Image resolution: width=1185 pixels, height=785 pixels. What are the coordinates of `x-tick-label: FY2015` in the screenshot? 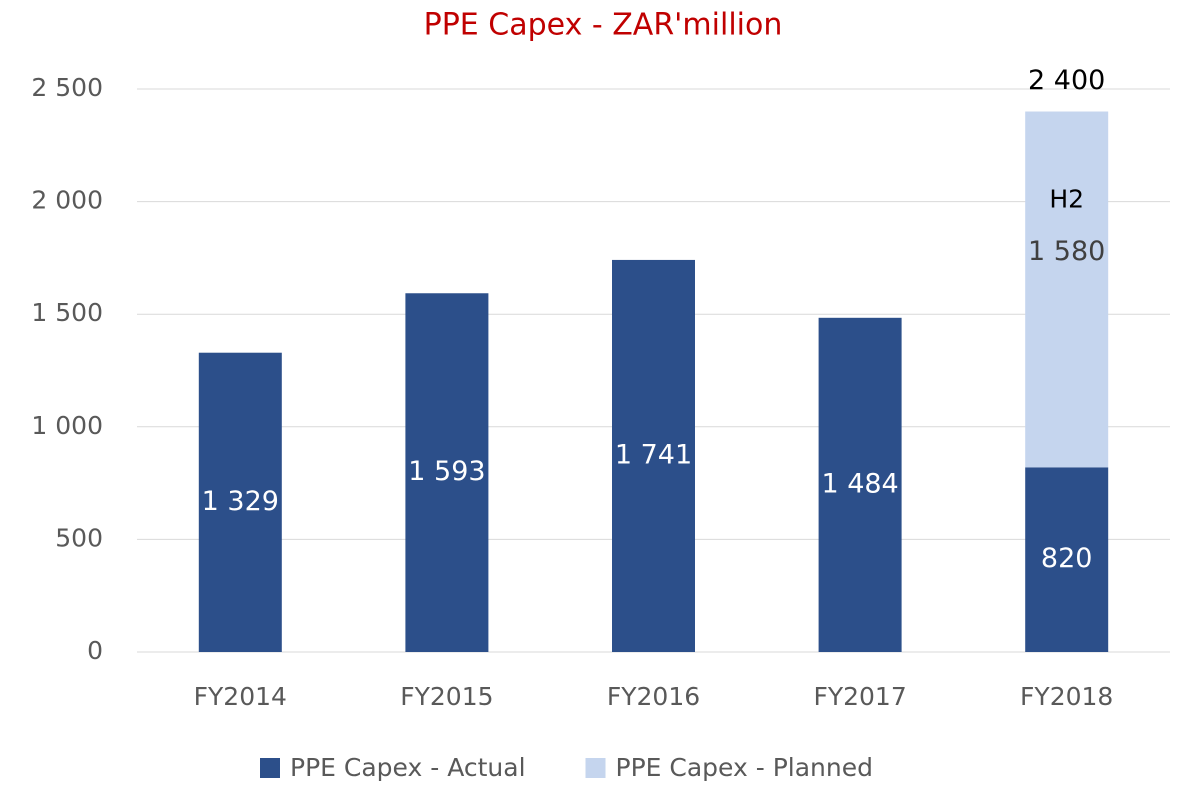 It's located at (446, 696).